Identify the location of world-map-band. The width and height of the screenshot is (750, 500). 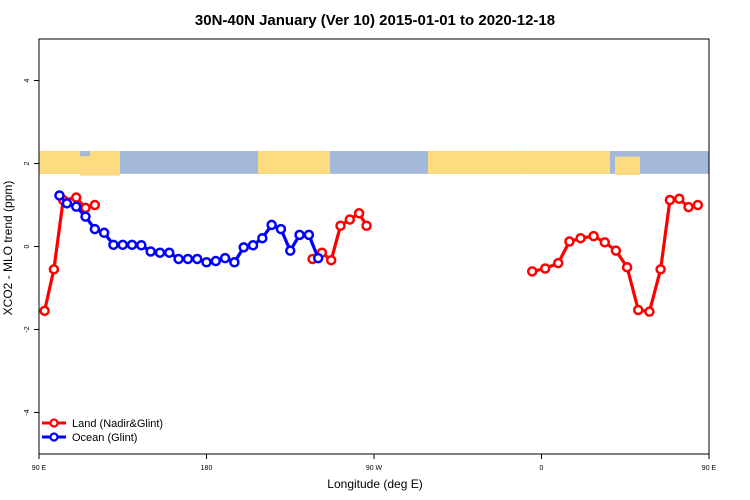
(374, 163).